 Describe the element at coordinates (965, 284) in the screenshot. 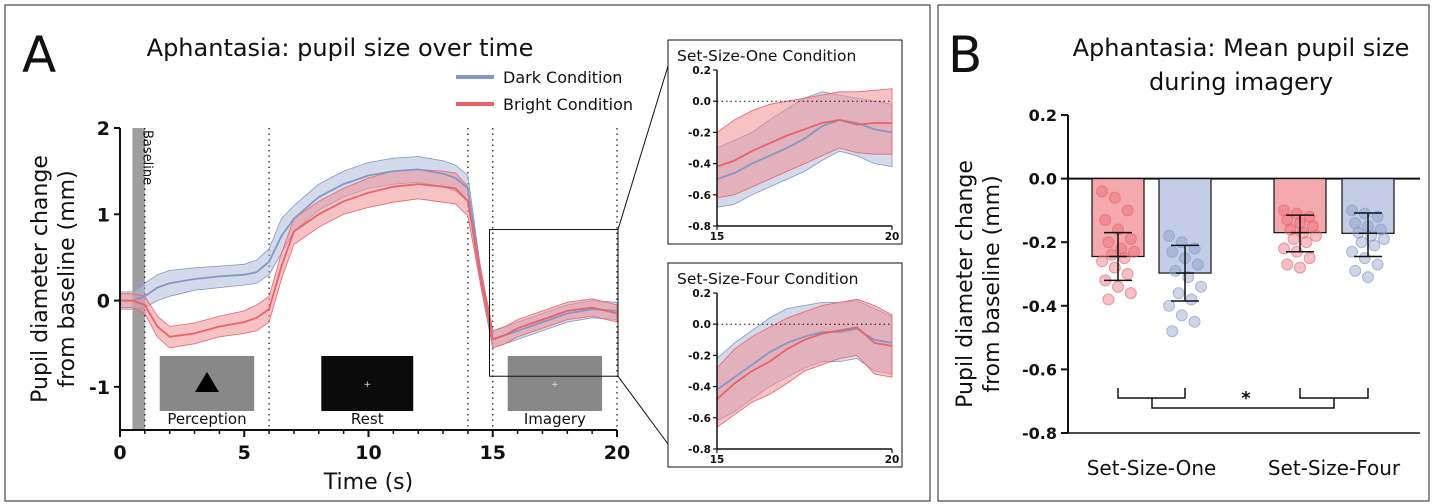

I see `bar-y-axis-label-line: Pupil diameter change` at that location.